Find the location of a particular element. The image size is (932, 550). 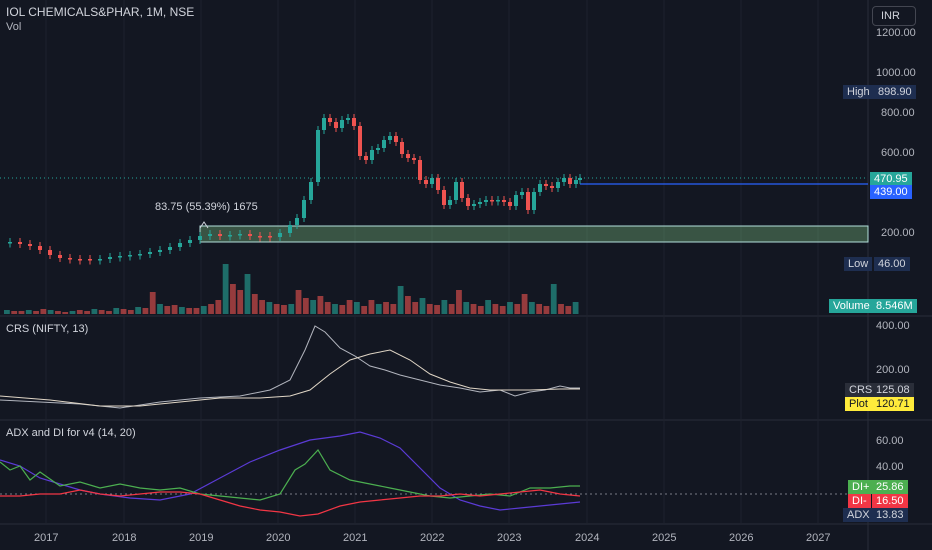

di-plus-value: 25.86 is located at coordinates (890, 487).